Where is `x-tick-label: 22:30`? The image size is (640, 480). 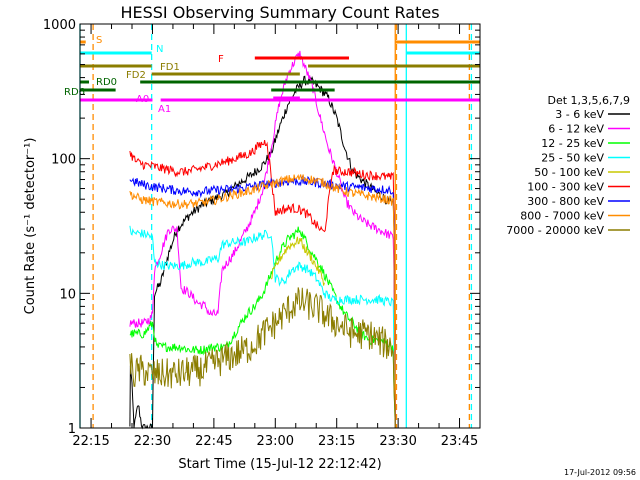 x-tick-label: 22:30 is located at coordinates (152, 441).